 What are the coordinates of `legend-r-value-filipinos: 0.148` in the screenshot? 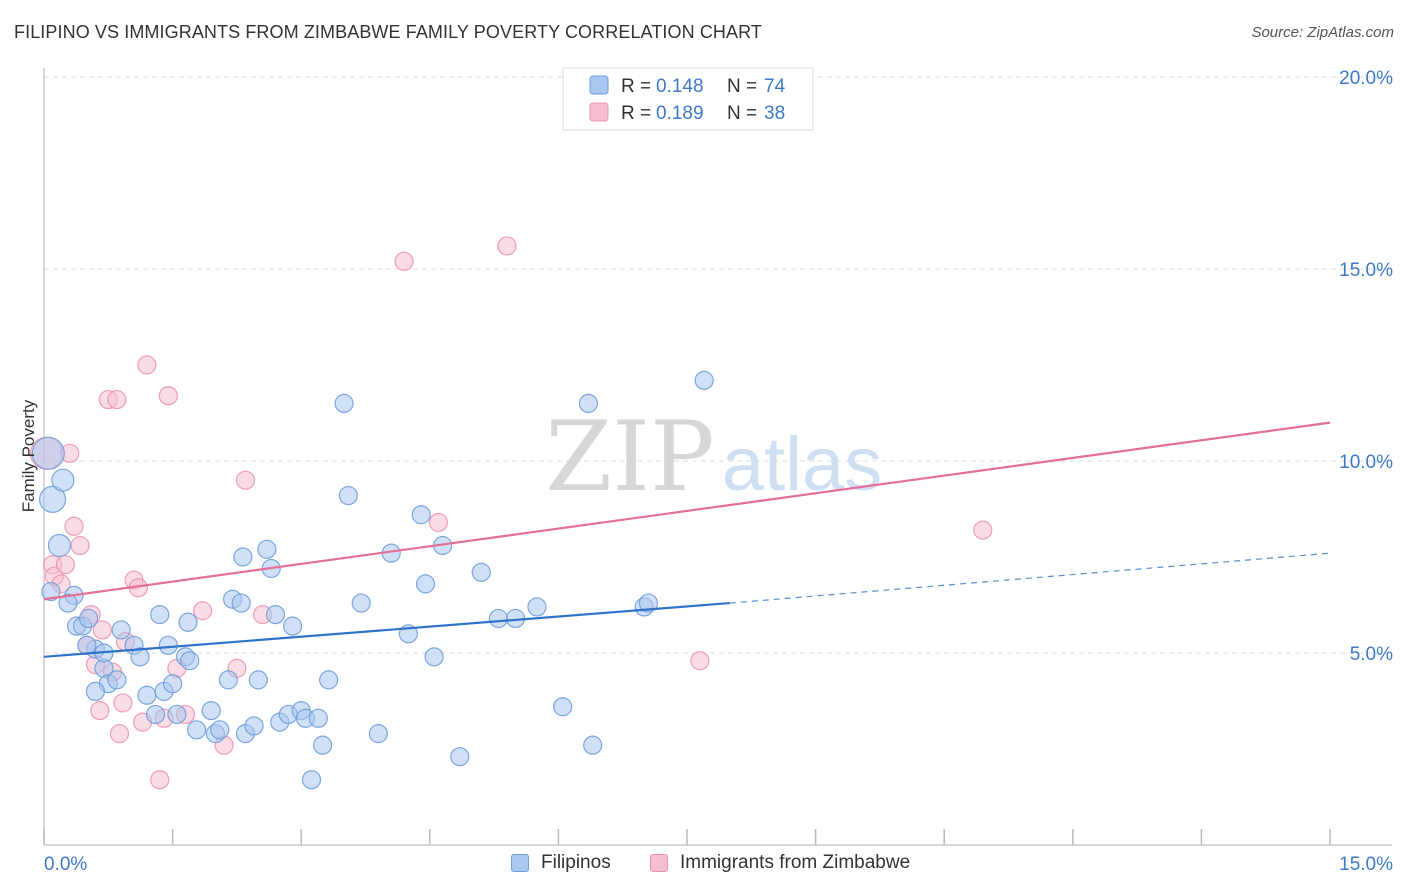 It's located at (680, 86).